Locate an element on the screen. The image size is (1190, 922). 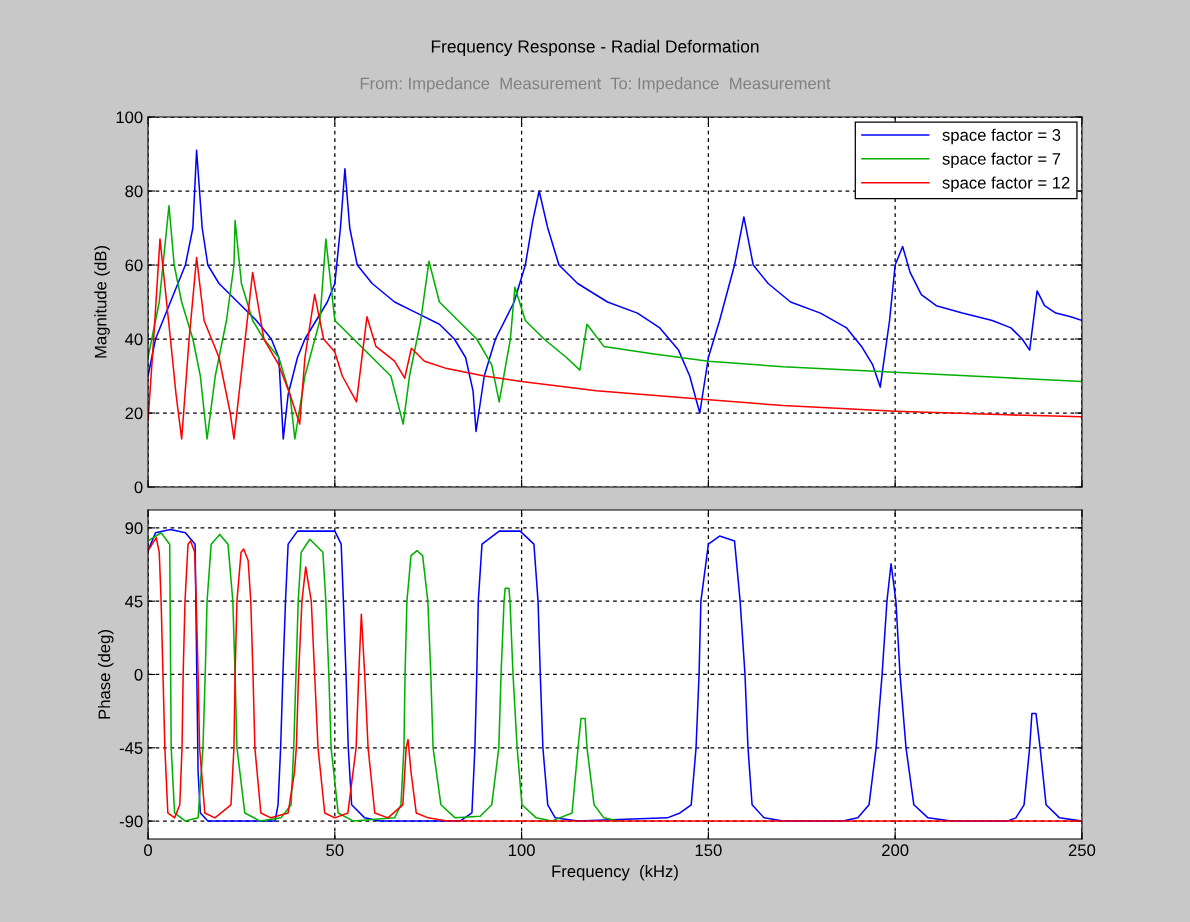
x-axis-title: Frequency (kHz) is located at coordinates (615, 872).